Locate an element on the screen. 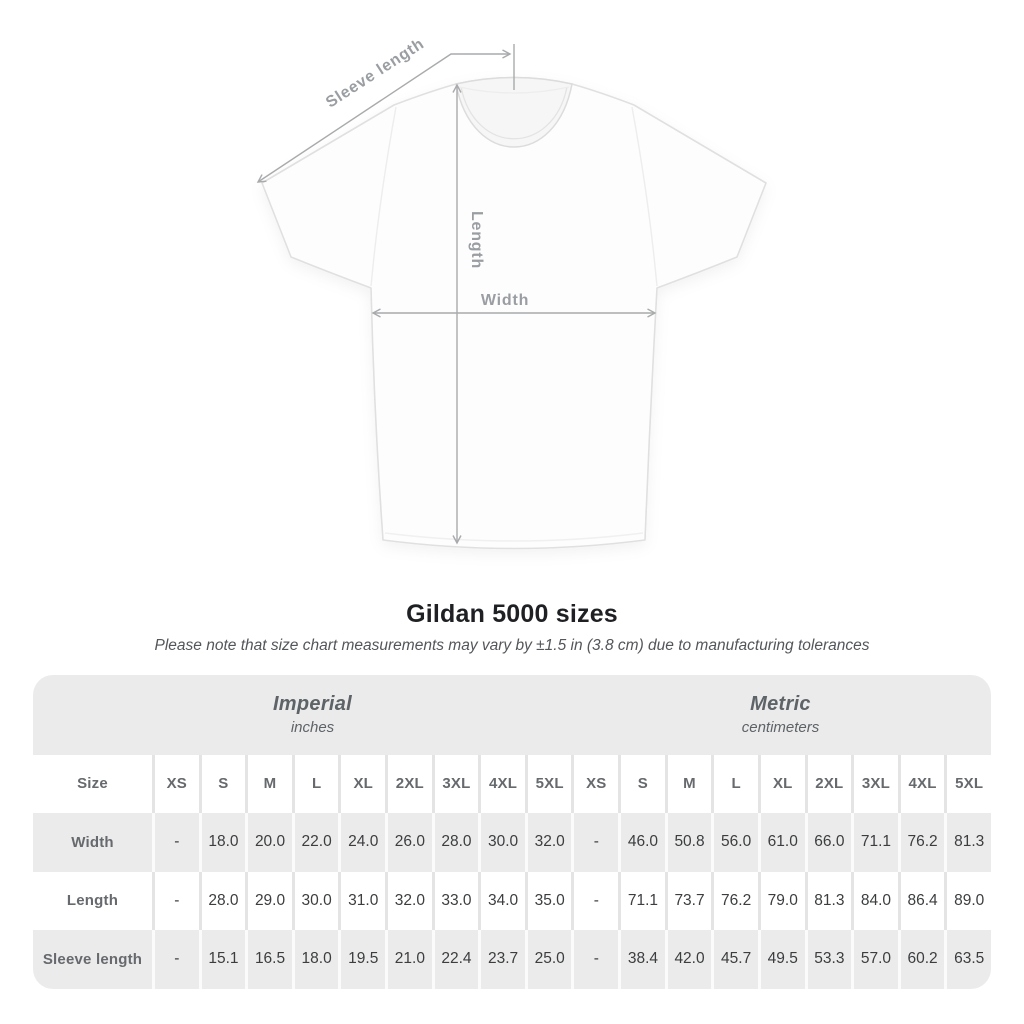  table-cell: 20.0 is located at coordinates (268, 842).